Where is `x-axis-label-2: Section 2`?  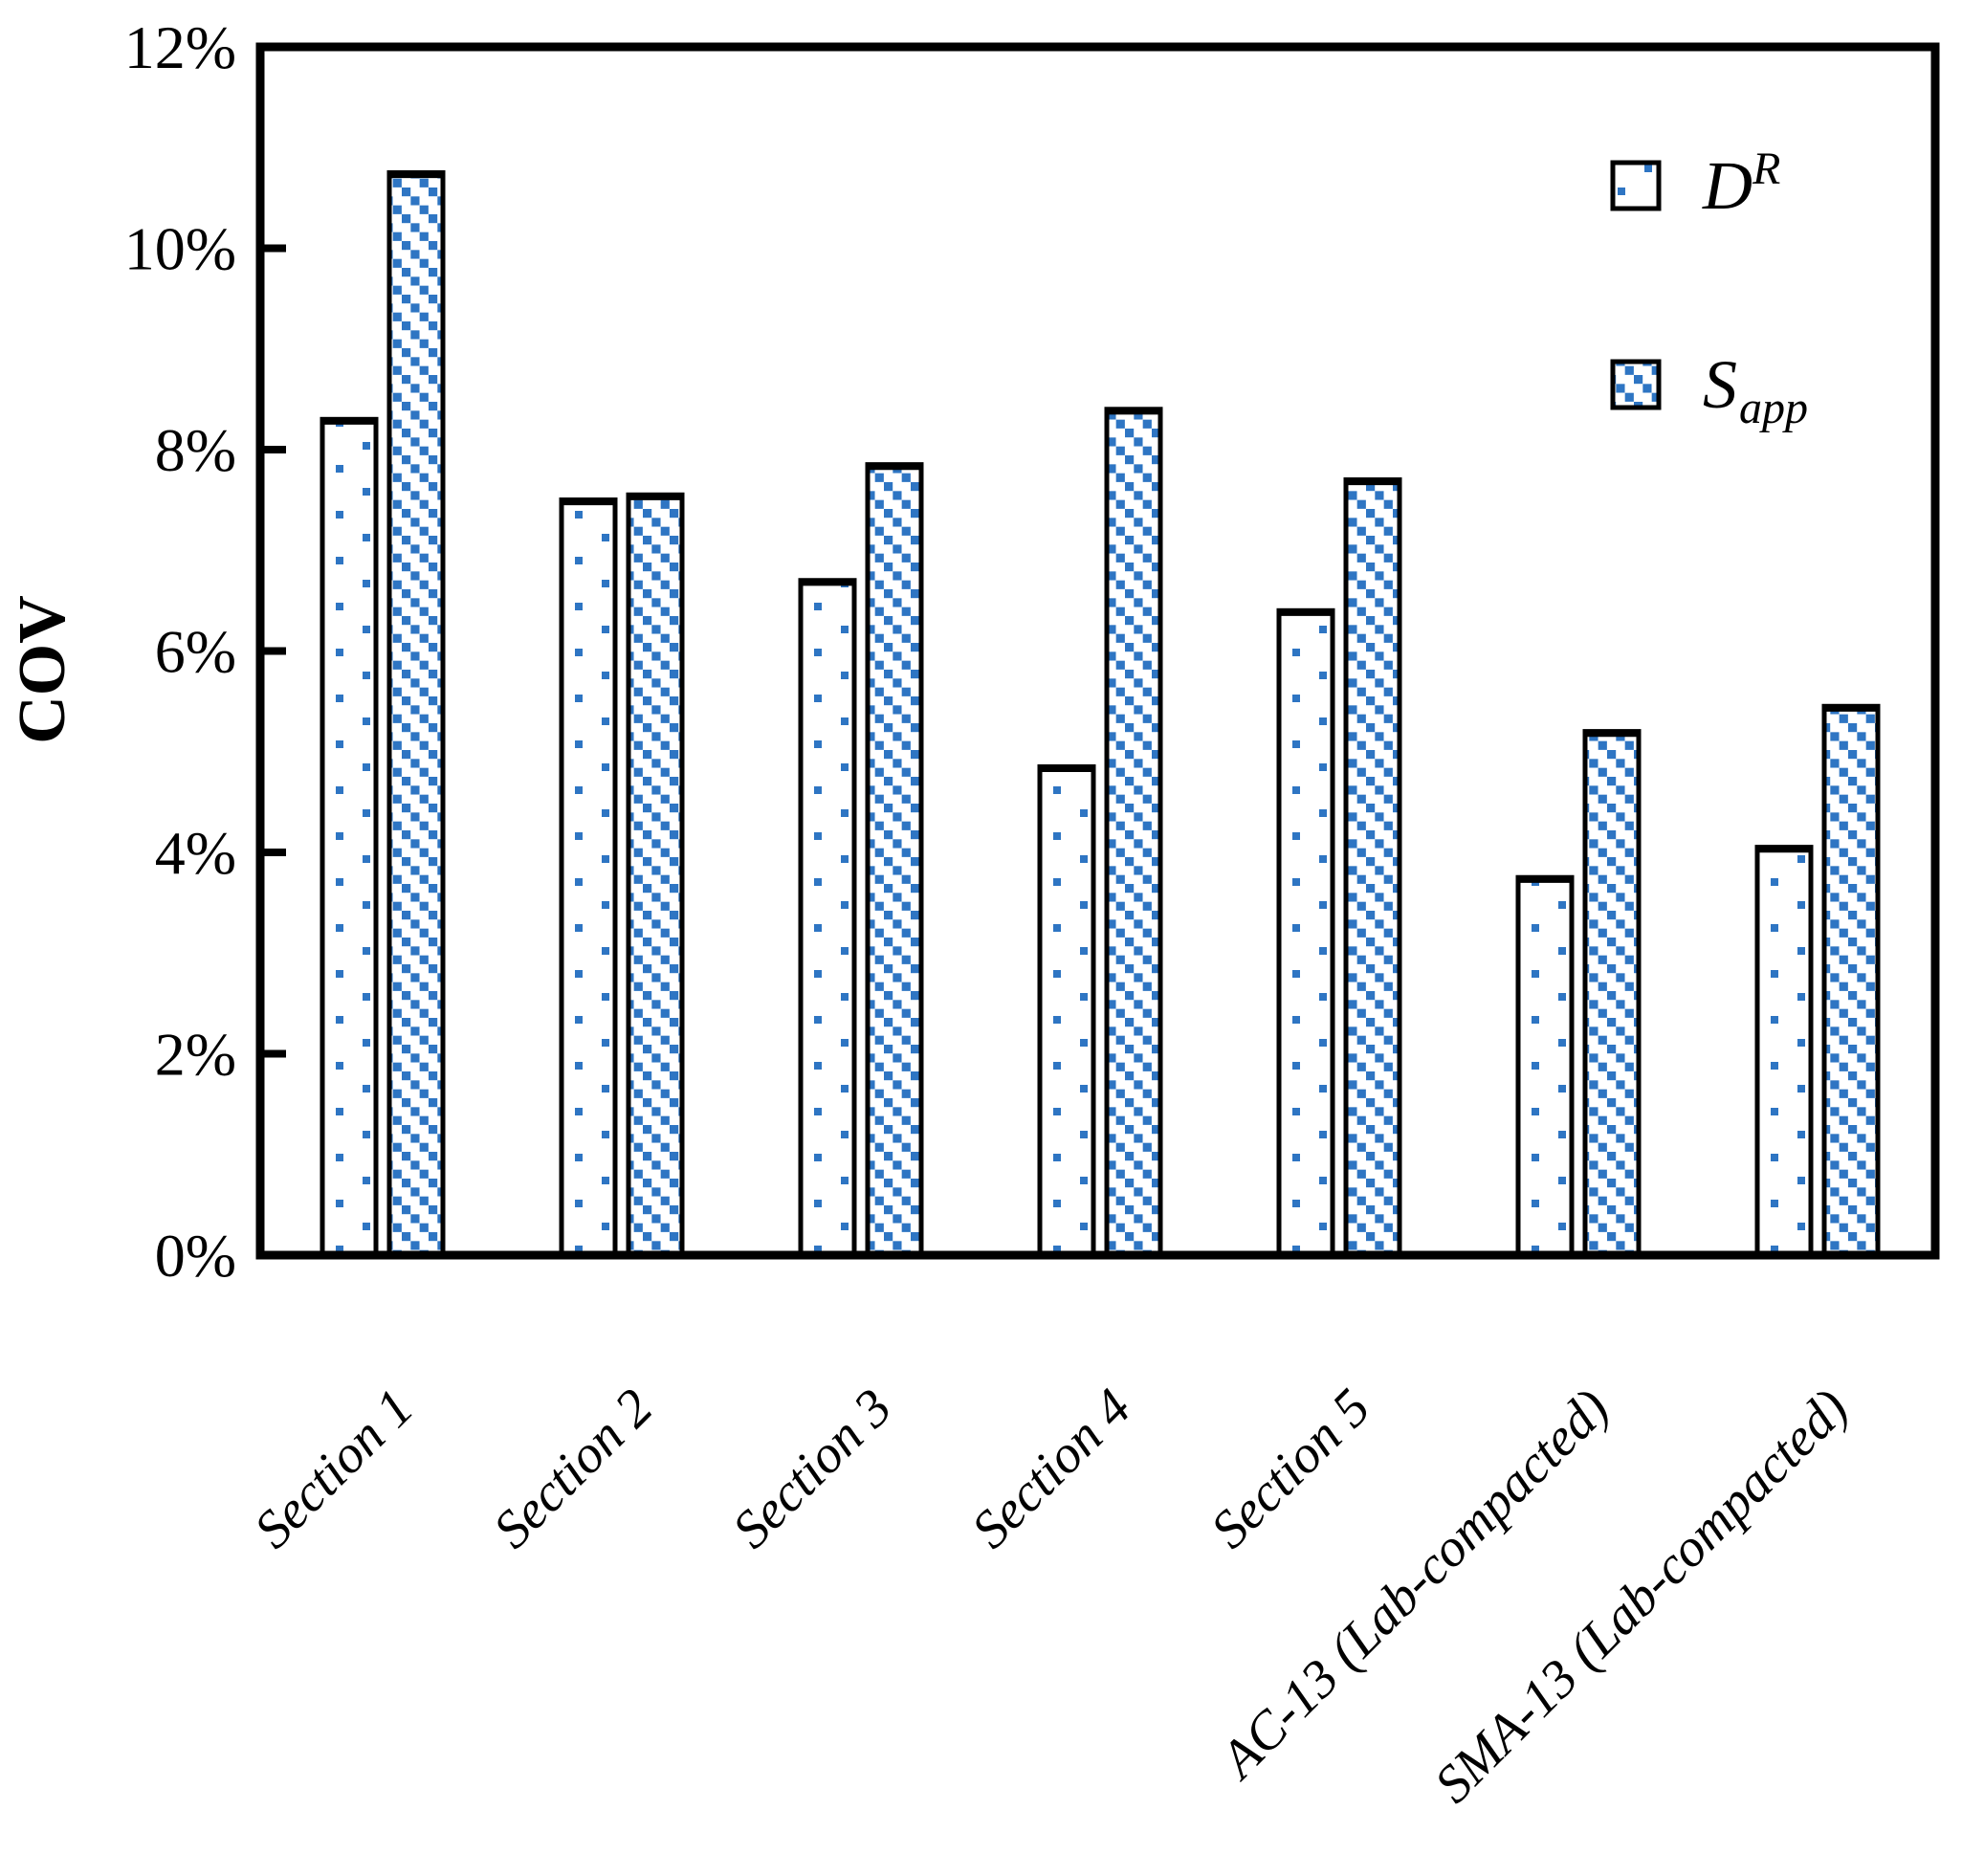 x-axis-label-2: Section 2 is located at coordinates (573, 1468).